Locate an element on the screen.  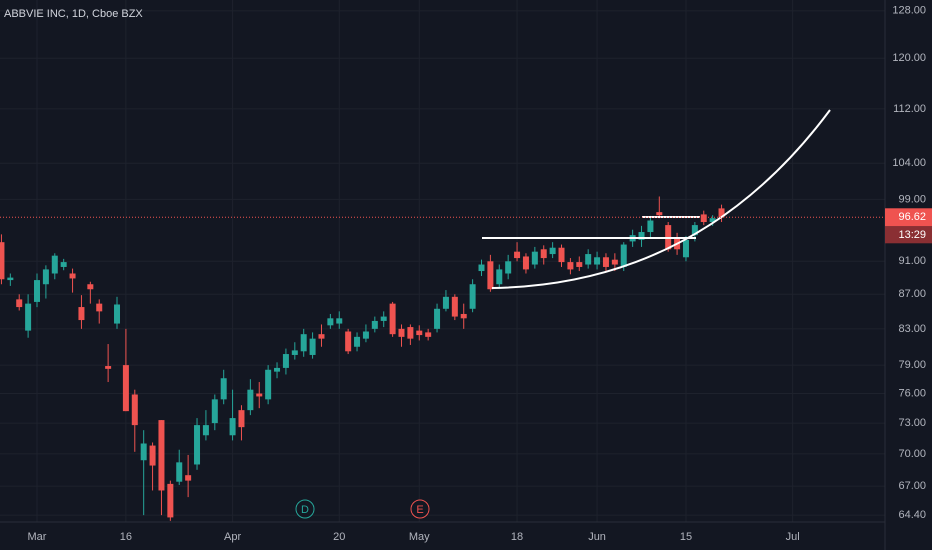
earnings-label: E is located at coordinates (419, 510).